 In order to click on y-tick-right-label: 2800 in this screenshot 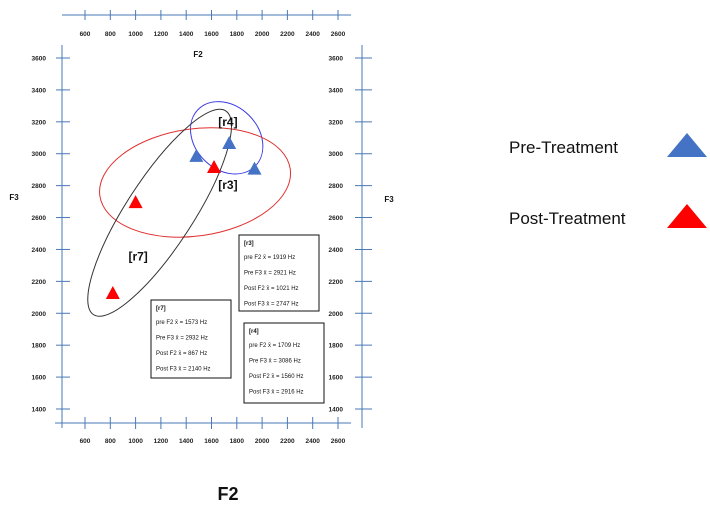, I will do `click(336, 186)`.